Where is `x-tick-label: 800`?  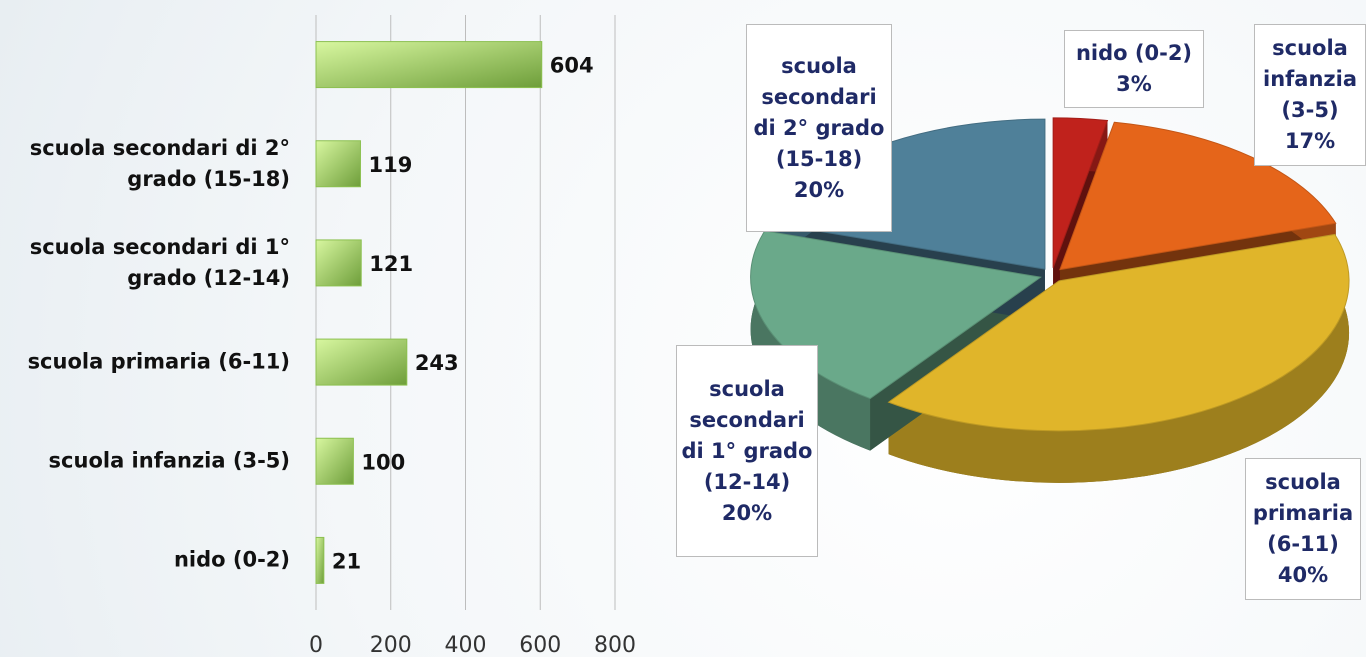
x-tick-label: 800 is located at coordinates (615, 645).